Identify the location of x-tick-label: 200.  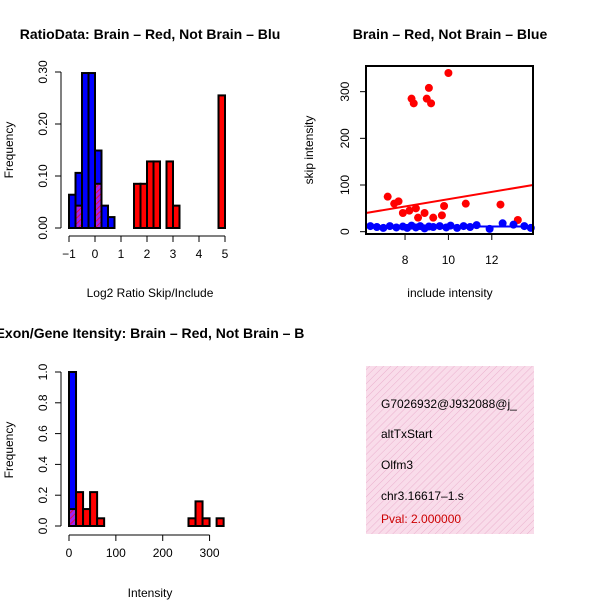
(163, 553).